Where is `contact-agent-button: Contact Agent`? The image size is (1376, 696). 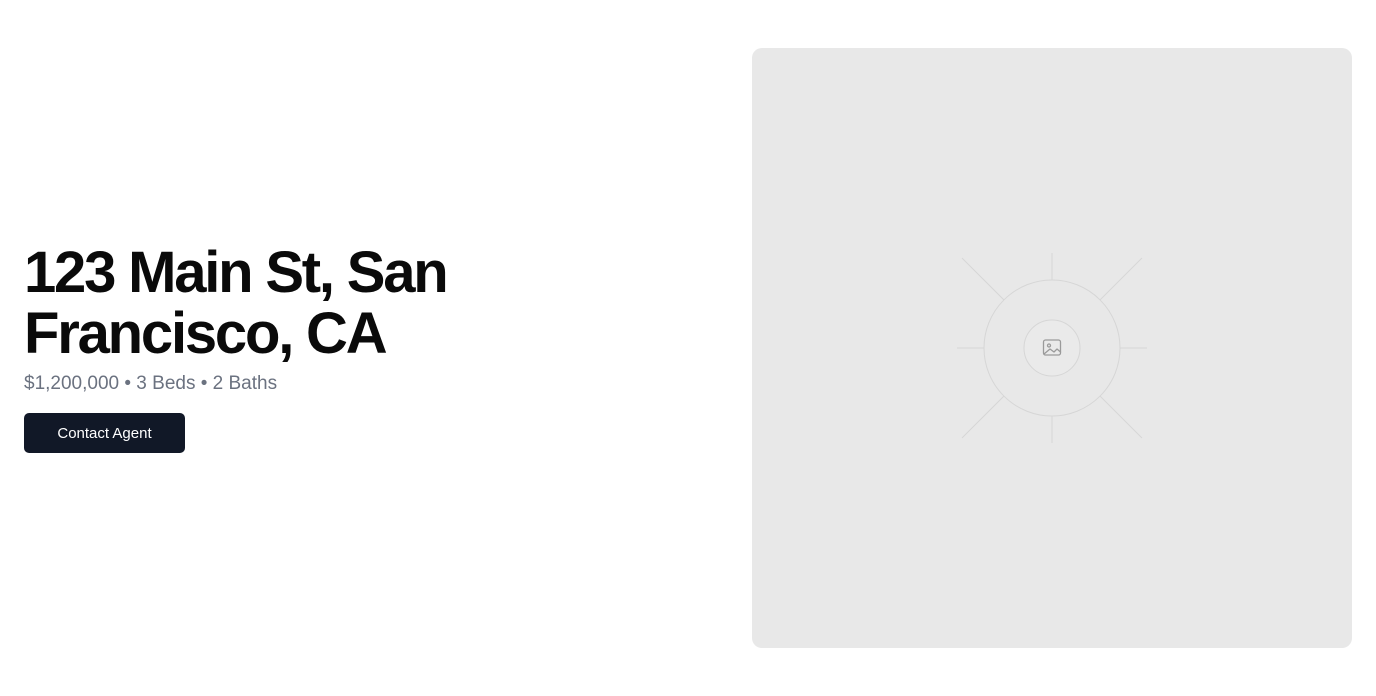
contact-agent-button: Contact Agent is located at coordinates (104, 433).